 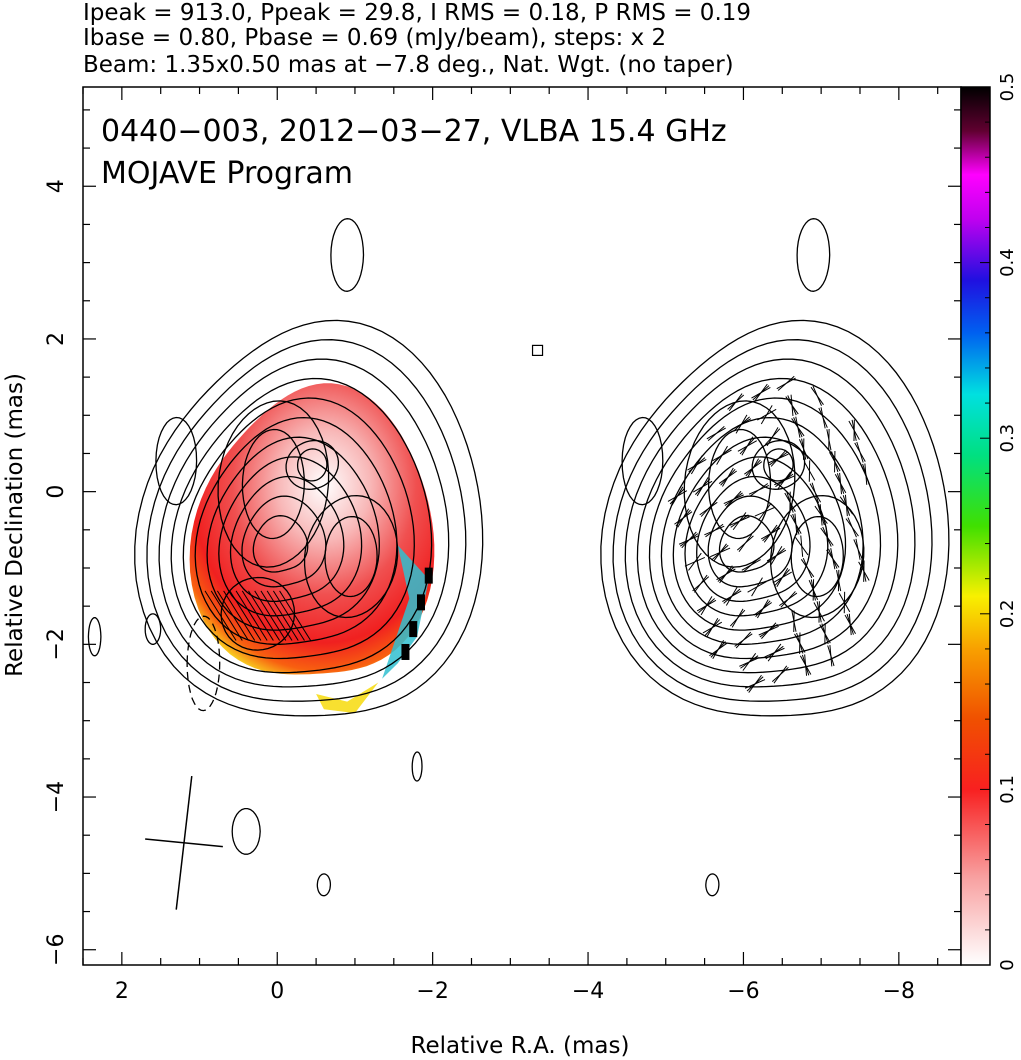 What do you see at coordinates (56, 339) in the screenshot?
I see `y-tick-label: 2` at bounding box center [56, 339].